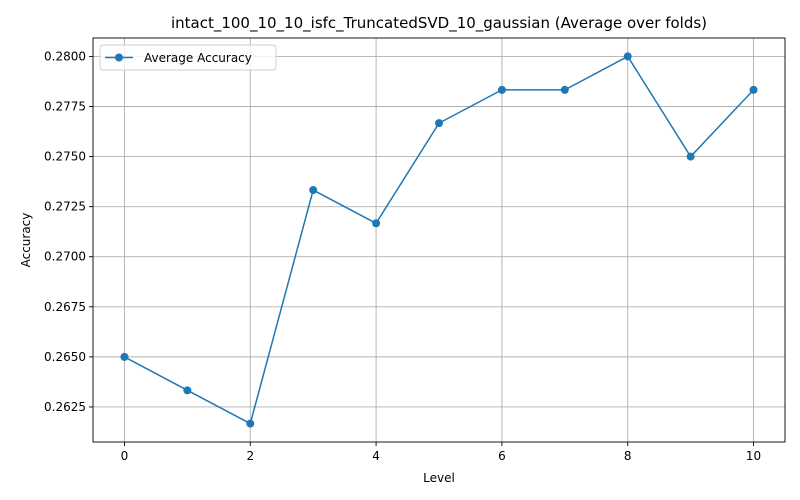 The width and height of the screenshot is (800, 500). I want to click on y-tick-label: 0.2625, so click(65, 407).